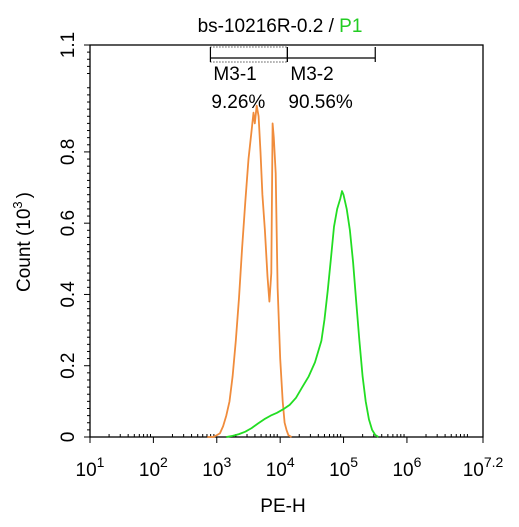 This screenshot has width=519, height=527. What do you see at coordinates (261, 26) in the screenshot?
I see `title-sample: bs-10216R-0.2` at bounding box center [261, 26].